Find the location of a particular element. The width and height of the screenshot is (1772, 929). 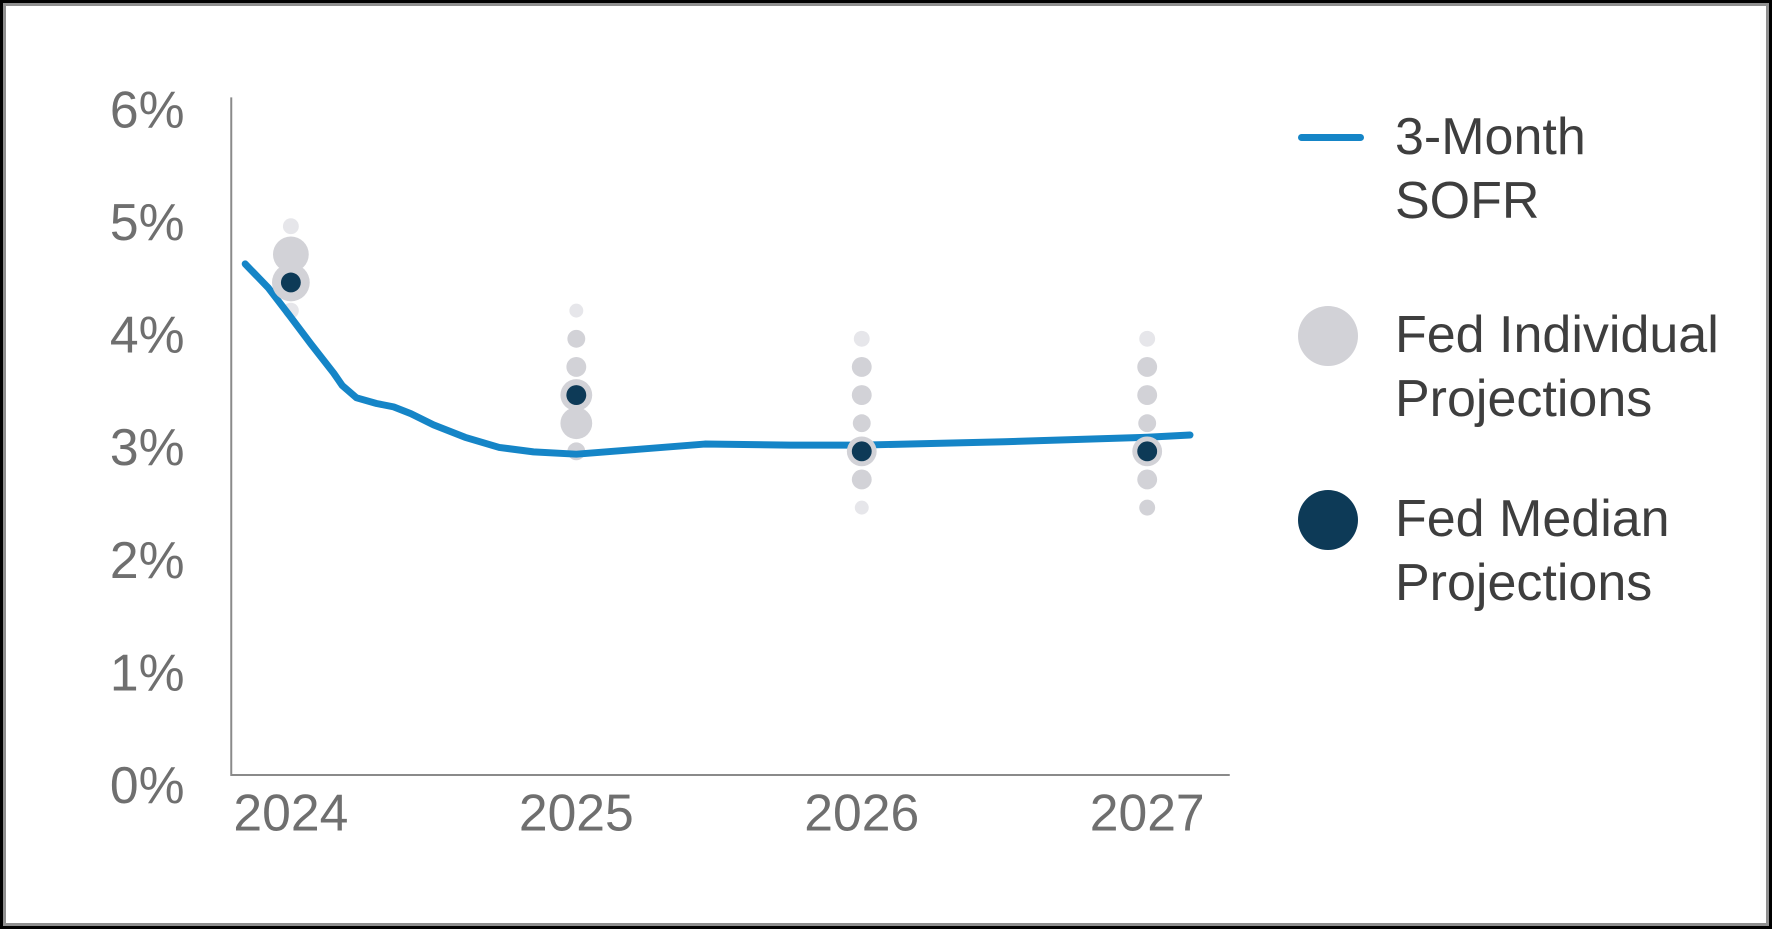

legend-label-sofr: 3-Month SOFR is located at coordinates (1490, 169).